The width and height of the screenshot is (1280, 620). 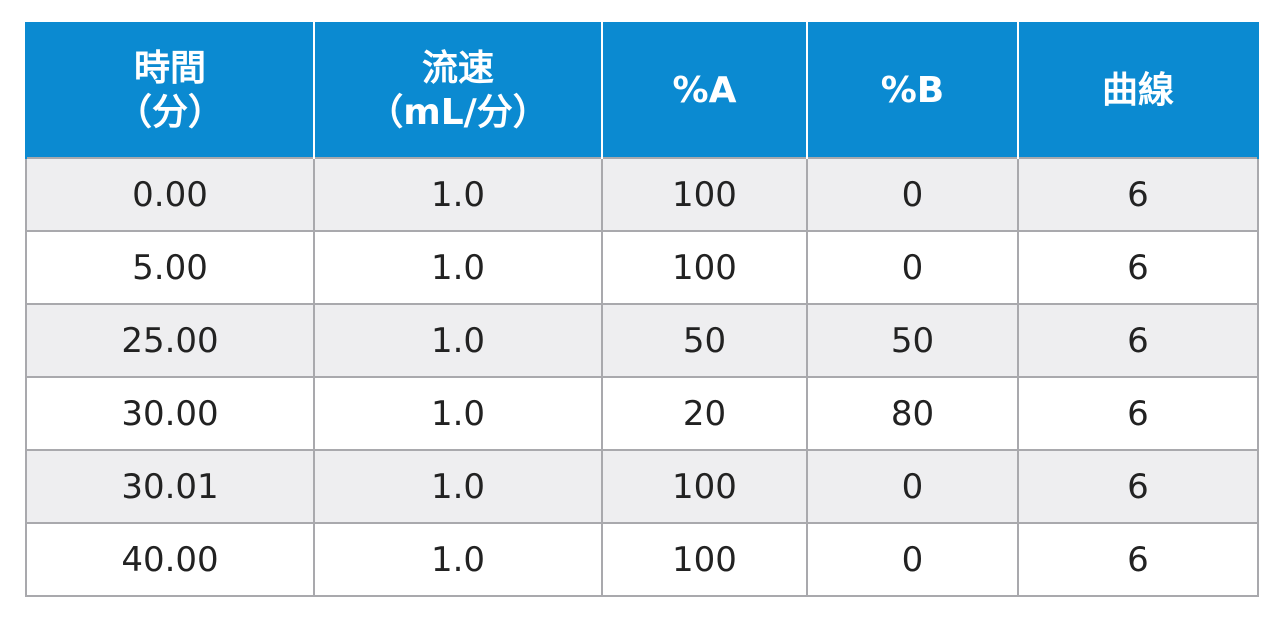 I want to click on table-row: 30.00 1.0 20 80 6, so click(x=642, y=413).